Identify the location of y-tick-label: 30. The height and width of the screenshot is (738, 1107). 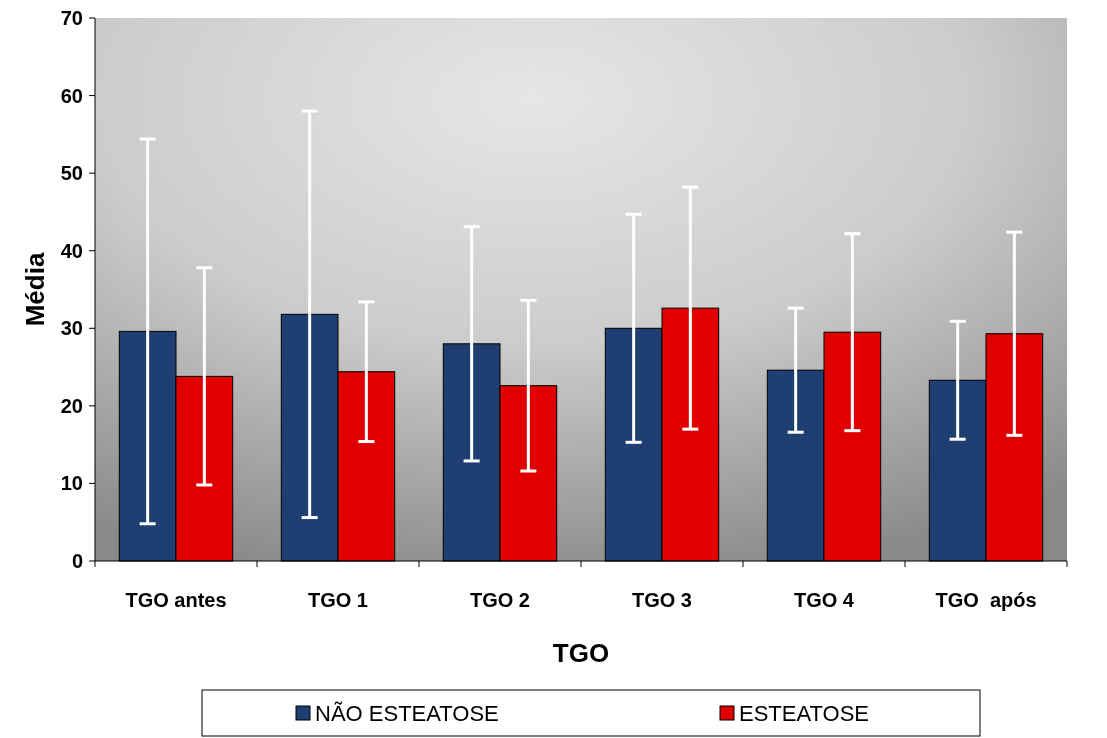
(71, 328).